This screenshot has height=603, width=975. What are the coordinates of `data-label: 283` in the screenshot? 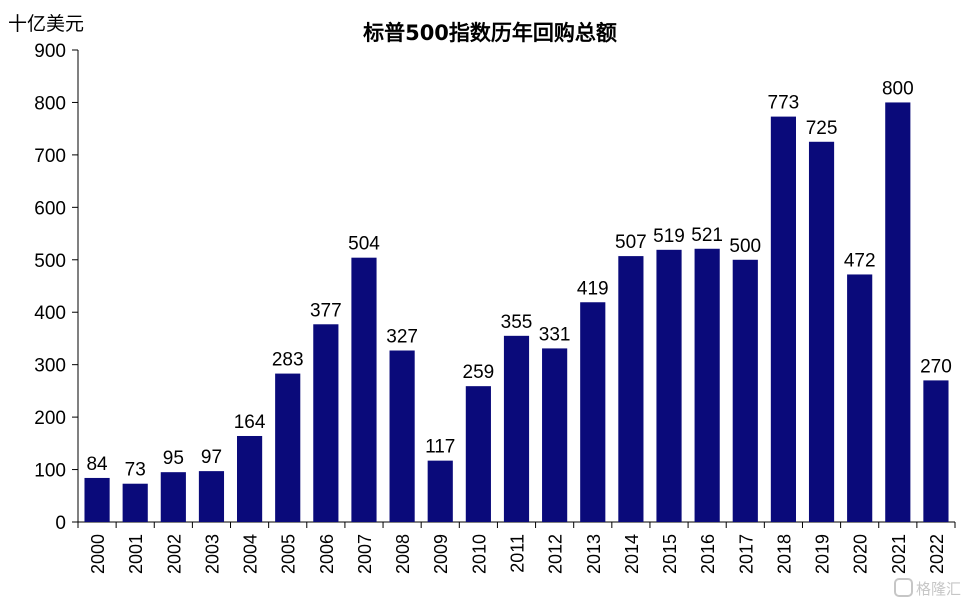 It's located at (288, 360).